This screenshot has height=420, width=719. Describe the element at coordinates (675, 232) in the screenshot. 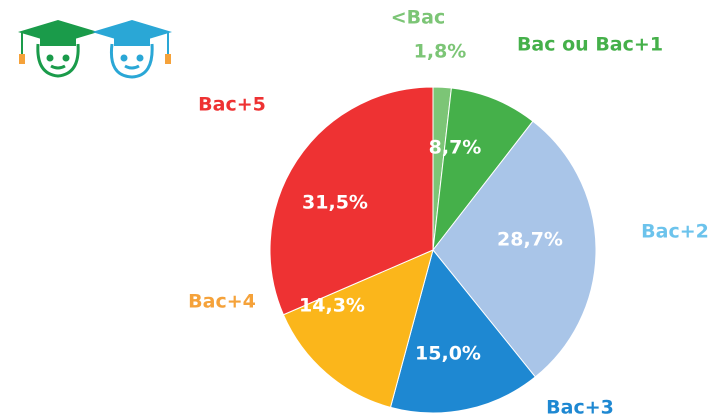

I see `category-label: Bac+2` at that location.